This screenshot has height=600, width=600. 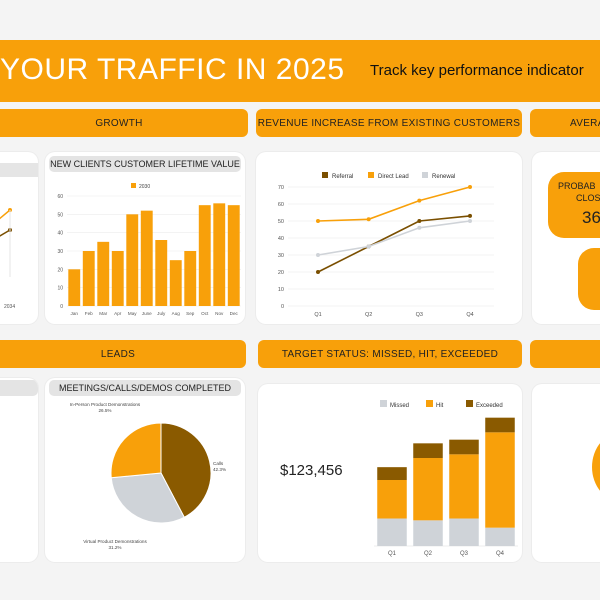 I want to click on x-tick-label: Q4, so click(x=469, y=315).